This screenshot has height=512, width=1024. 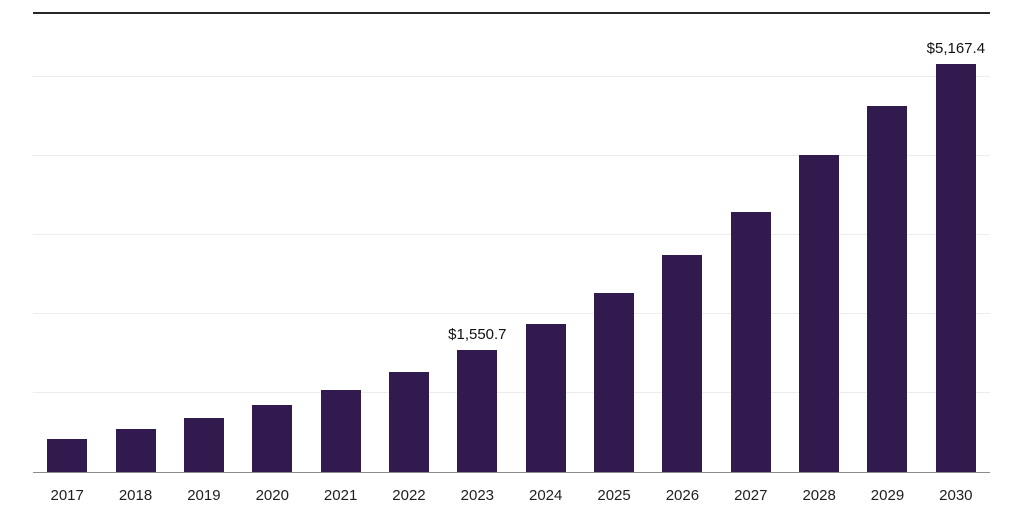 What do you see at coordinates (477, 495) in the screenshot?
I see `x-tick-label-2023: 2023` at bounding box center [477, 495].